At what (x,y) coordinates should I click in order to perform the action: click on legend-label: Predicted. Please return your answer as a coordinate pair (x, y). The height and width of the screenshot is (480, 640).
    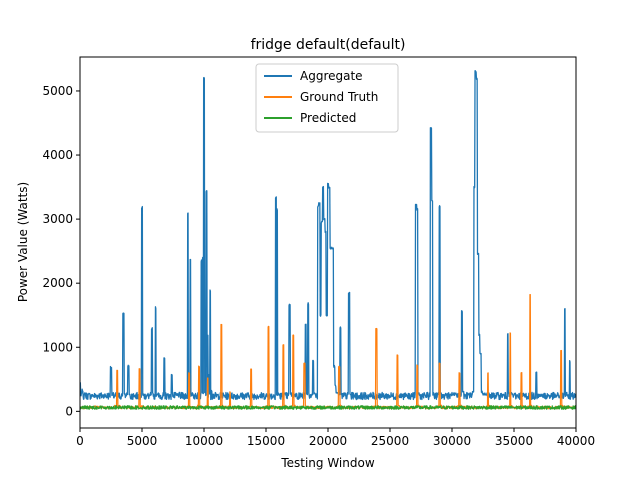
    Looking at the image, I should click on (328, 118).